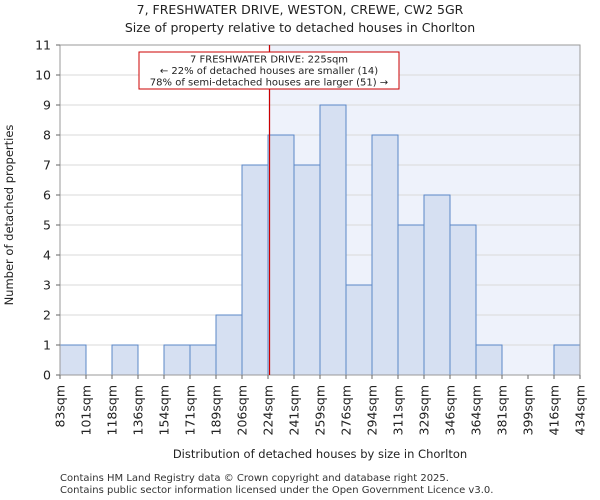  I want to click on x-tick-label: 101sqm, so click(86, 410).